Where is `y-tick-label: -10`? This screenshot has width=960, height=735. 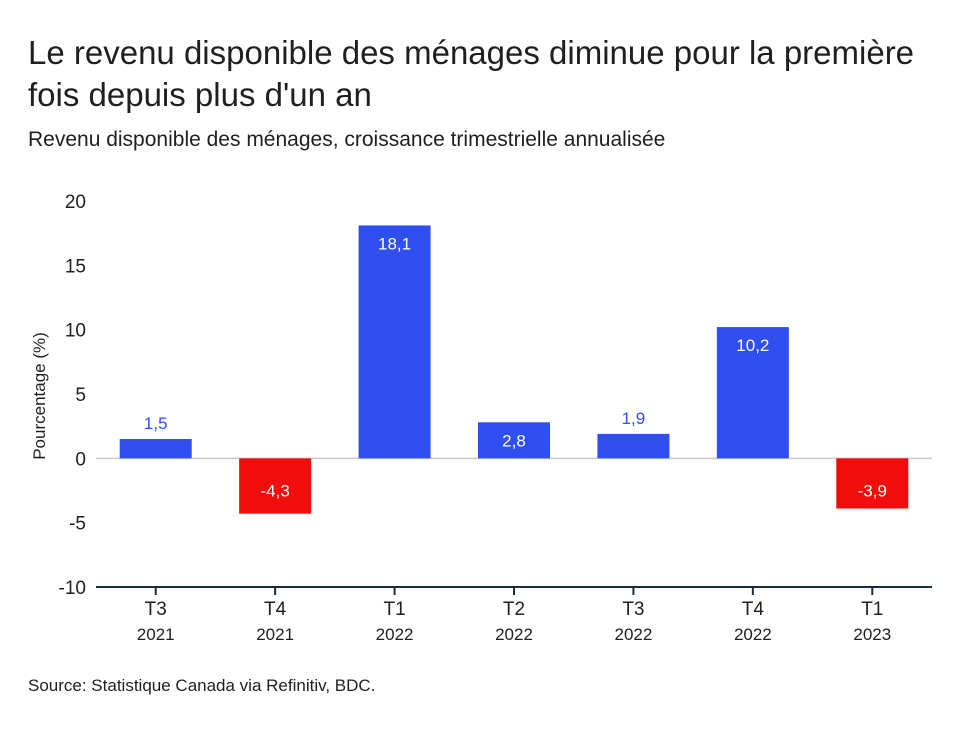 y-tick-label: -10 is located at coordinates (72, 588).